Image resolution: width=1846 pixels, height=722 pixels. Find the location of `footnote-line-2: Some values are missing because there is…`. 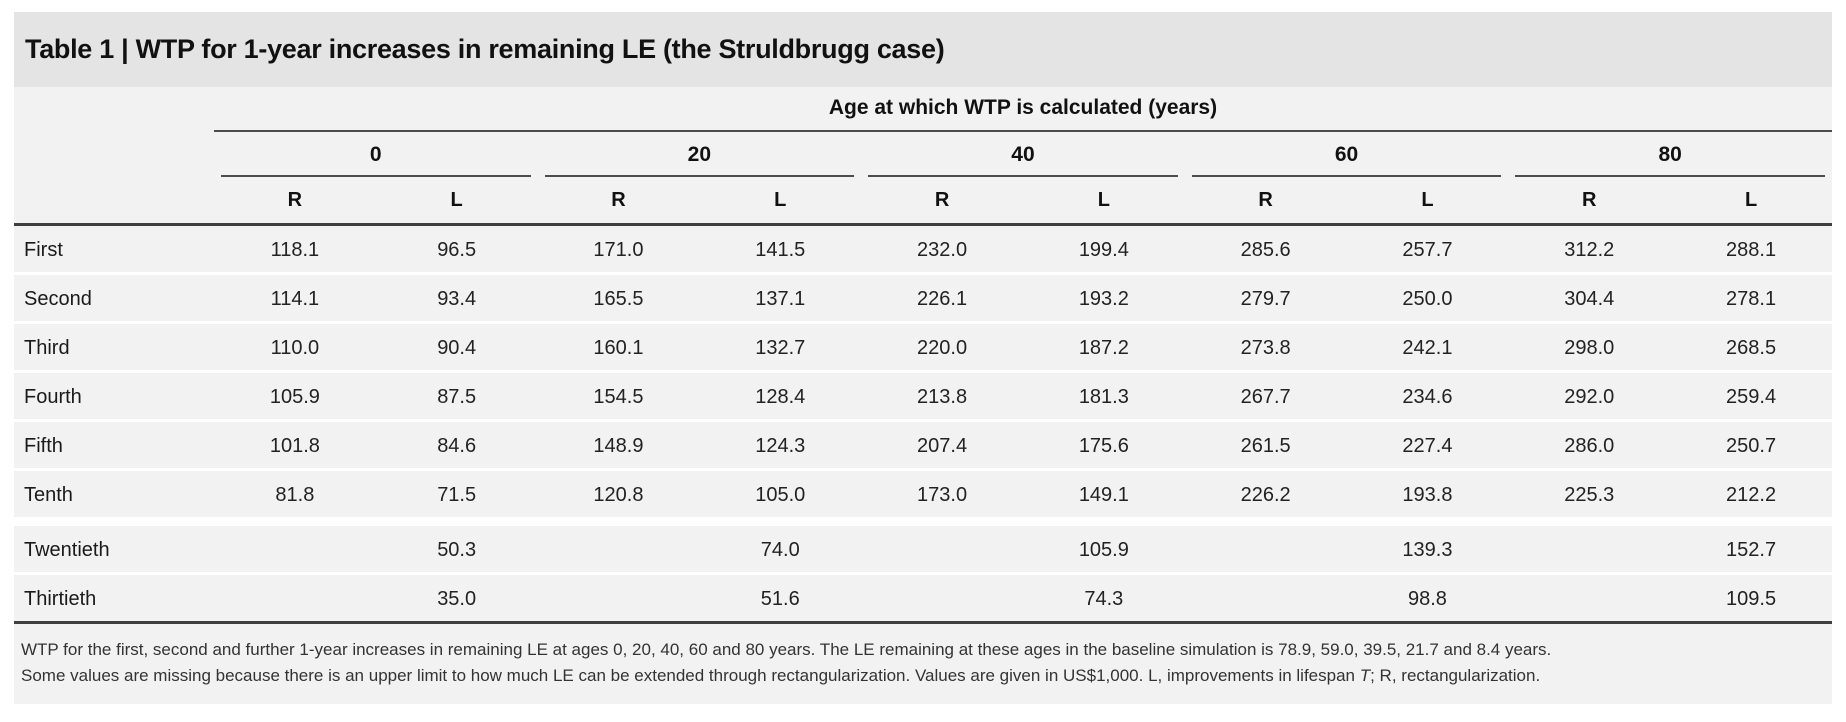

footnote-line-2: Some values are missing because there is… is located at coordinates (923, 676).